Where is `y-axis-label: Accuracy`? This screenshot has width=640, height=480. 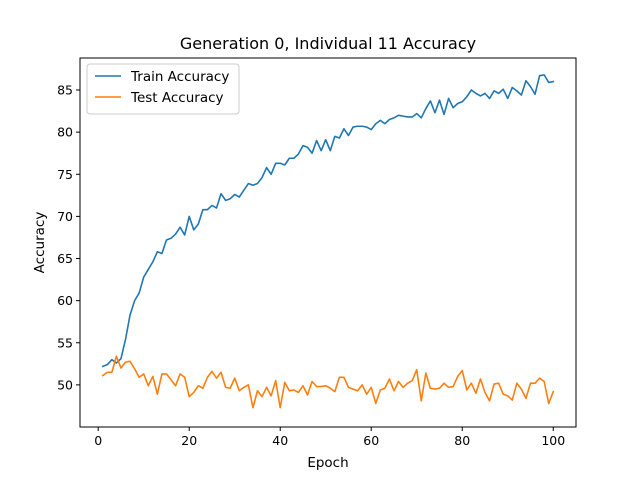 y-axis-label: Accuracy is located at coordinates (40, 243).